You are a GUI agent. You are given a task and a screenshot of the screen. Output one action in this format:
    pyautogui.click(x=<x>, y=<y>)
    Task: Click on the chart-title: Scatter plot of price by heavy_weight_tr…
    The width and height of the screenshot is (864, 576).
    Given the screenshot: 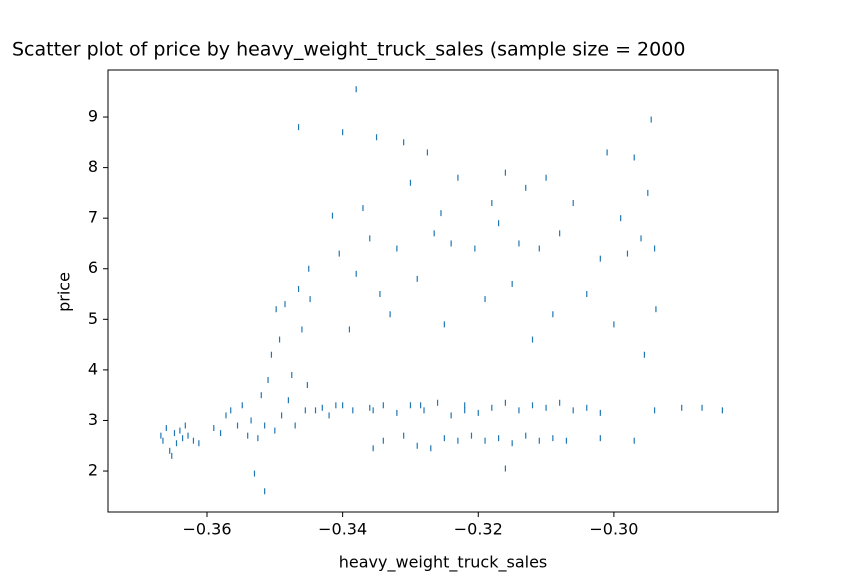 What is the action you would take?
    pyautogui.click(x=348, y=50)
    